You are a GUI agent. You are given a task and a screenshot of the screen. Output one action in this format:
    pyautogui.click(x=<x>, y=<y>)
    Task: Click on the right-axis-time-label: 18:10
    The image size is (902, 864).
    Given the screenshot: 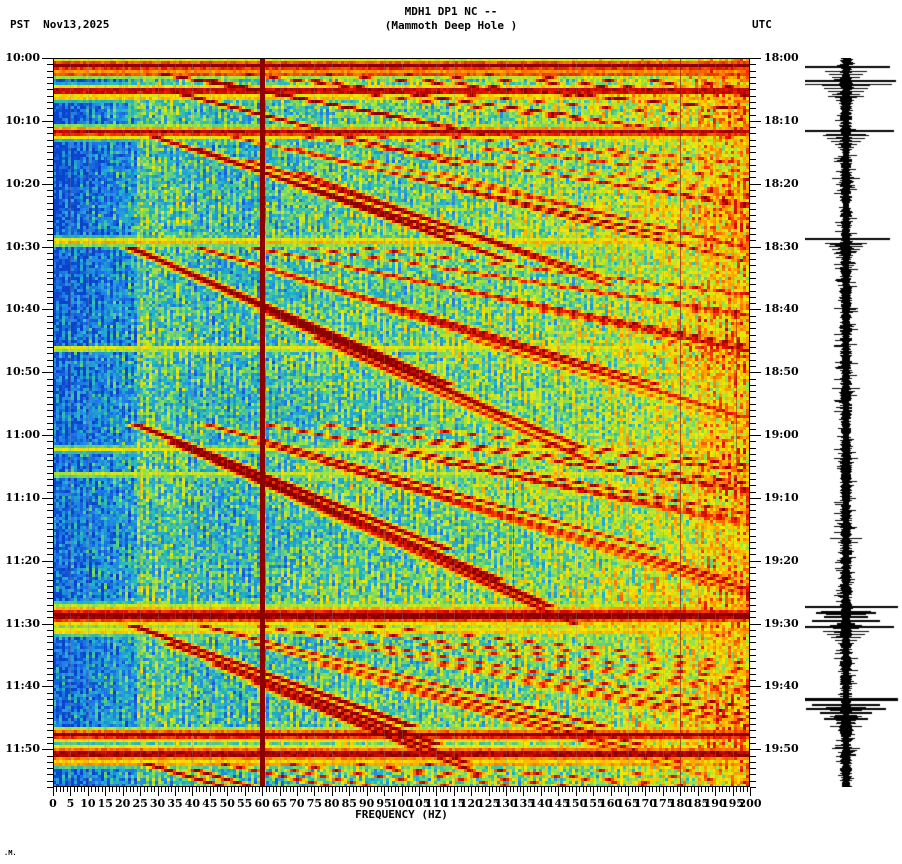 What is the action you would take?
    pyautogui.click(x=781, y=120)
    